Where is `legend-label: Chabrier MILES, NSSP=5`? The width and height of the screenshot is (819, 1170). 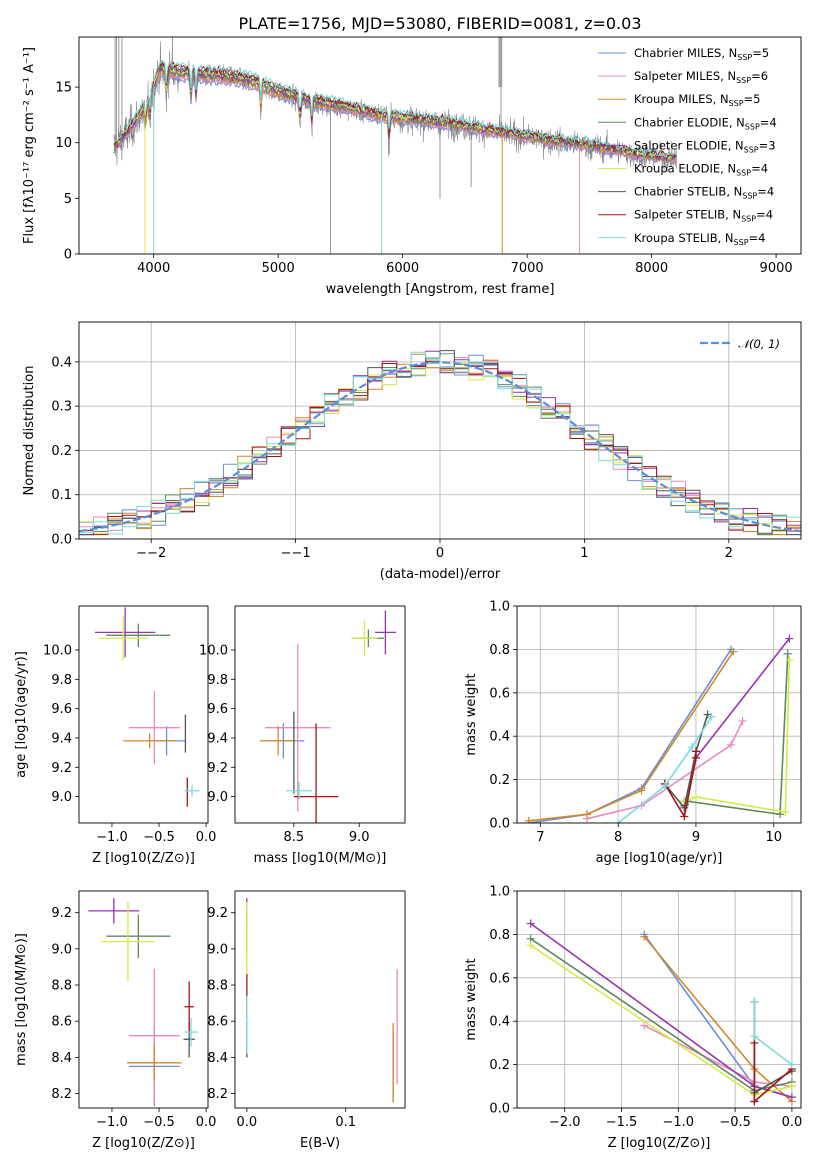 legend-label: Chabrier MILES, NSSP=5 is located at coordinates (701, 54).